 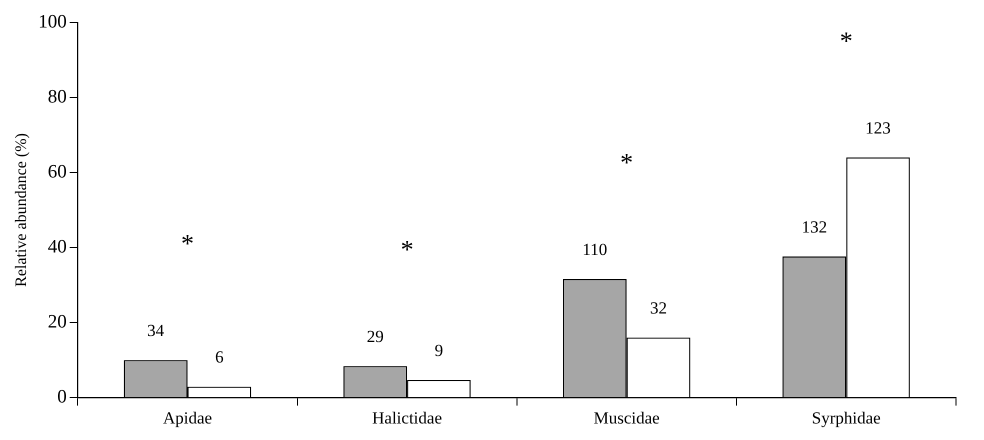 I want to click on x-tick-label: Muscidae, so click(x=627, y=418).